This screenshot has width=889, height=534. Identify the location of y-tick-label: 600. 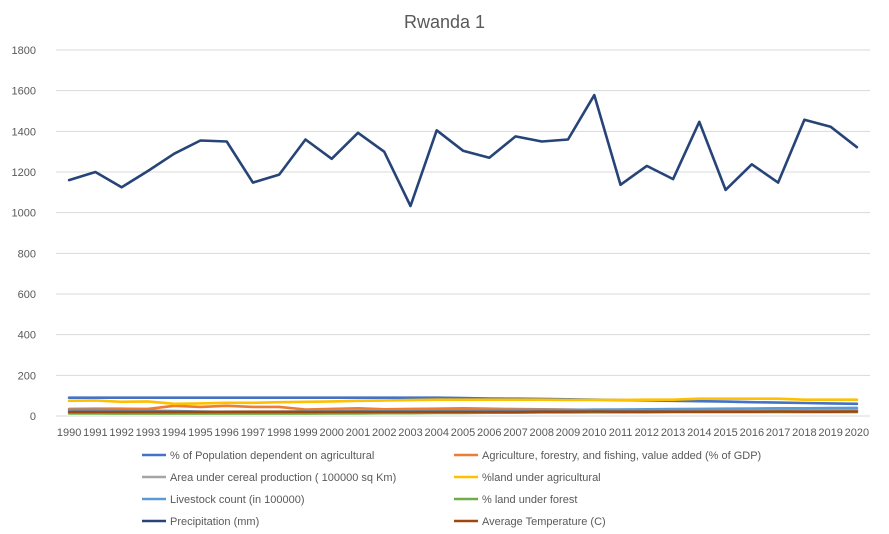
(27, 295).